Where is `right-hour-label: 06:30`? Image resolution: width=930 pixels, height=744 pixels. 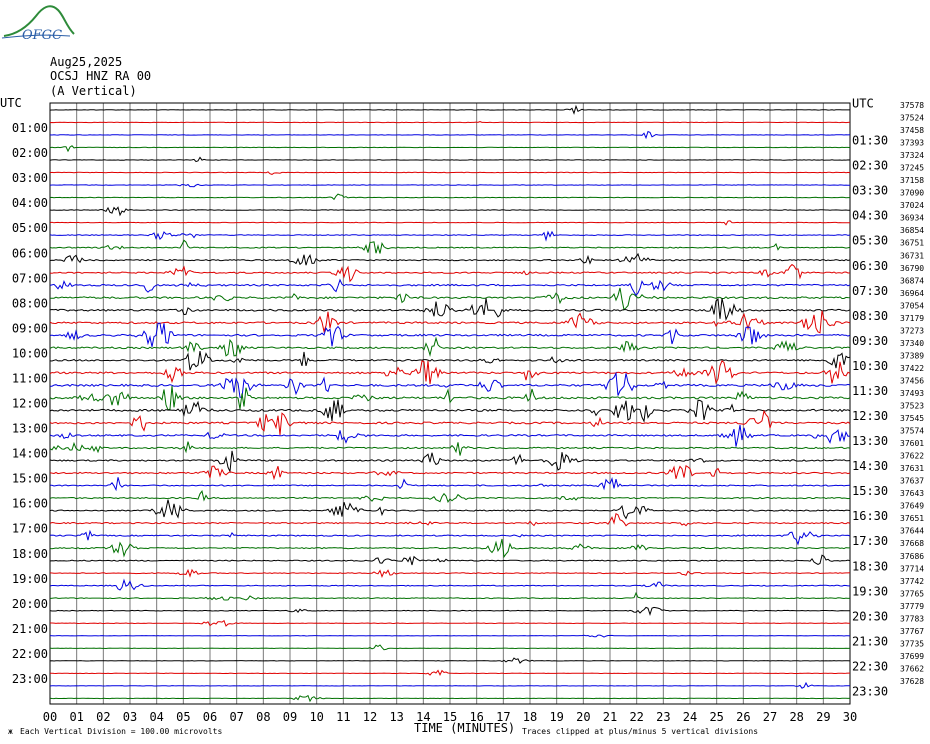
right-hour-label: 06:30 is located at coordinates (870, 266).